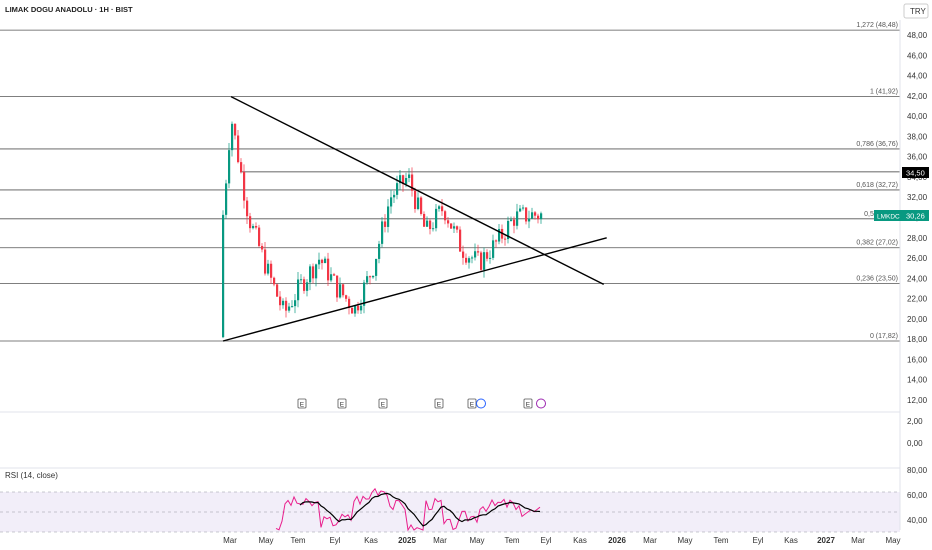 Image resolution: width=932 pixels, height=550 pixels. What do you see at coordinates (888, 217) in the screenshot?
I see `symbol-badge-text: LMKDC` at bounding box center [888, 217].